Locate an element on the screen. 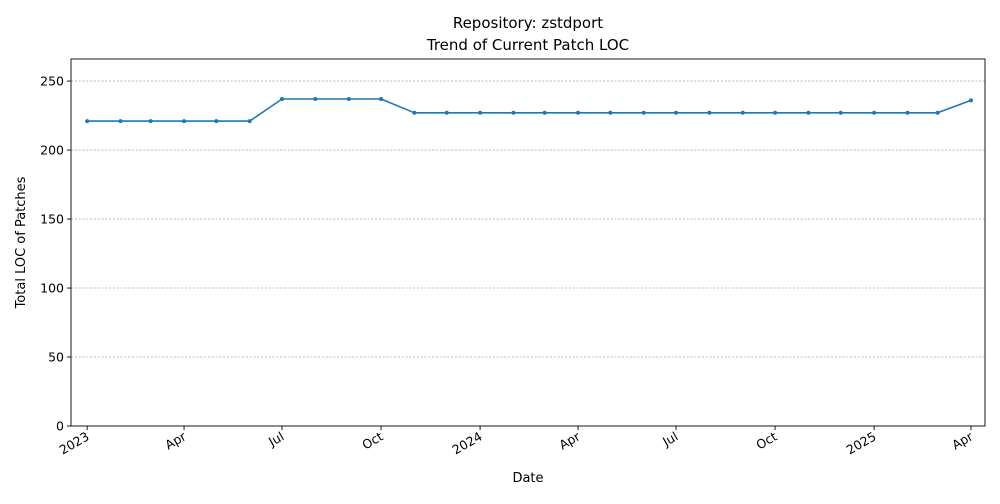  chart-title: Repository: zstdport is located at coordinates (528, 23).